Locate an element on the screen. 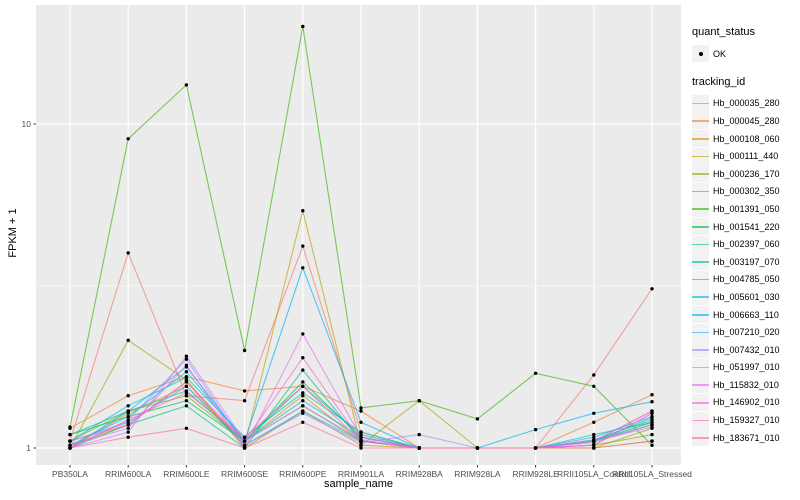  legend-item-Hb_007210_020: Hb_007210_020 is located at coordinates (746, 332).